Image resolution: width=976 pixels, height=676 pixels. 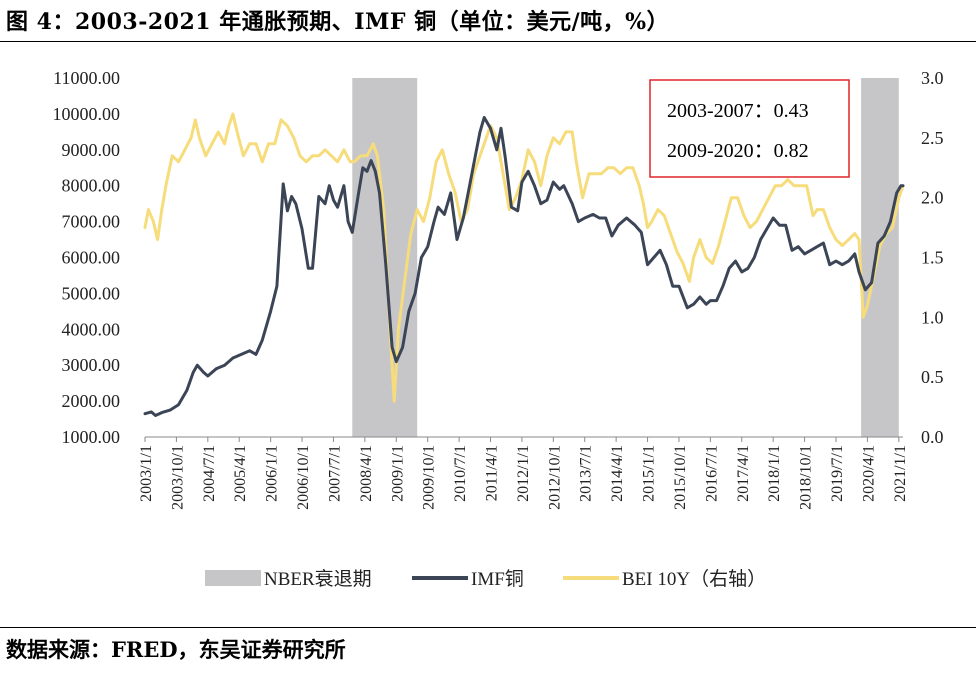 I want to click on legend: NBER衰退期 IMF铜 BEI 10Y（右轴）, so click(x=485, y=579).